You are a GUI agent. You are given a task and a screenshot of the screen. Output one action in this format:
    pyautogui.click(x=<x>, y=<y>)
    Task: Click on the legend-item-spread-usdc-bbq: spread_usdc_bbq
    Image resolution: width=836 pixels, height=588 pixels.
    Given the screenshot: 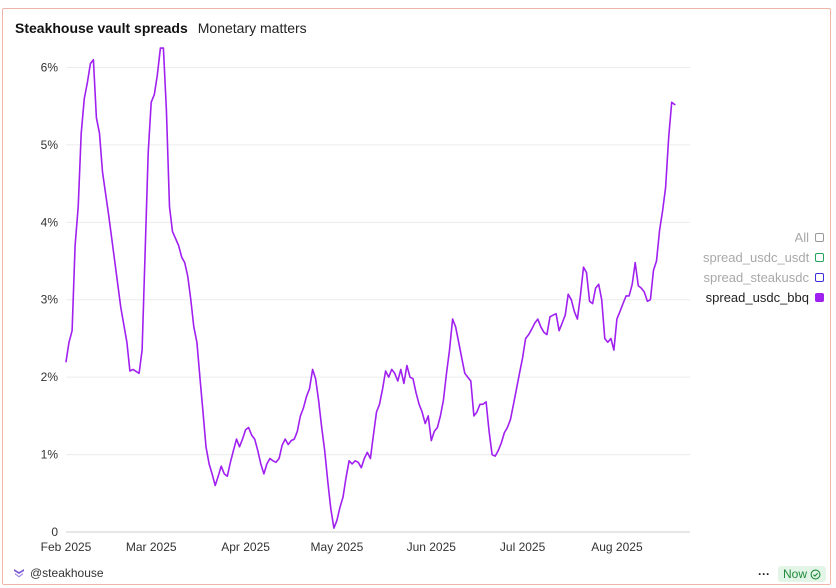 What is the action you would take?
    pyautogui.click(x=765, y=297)
    